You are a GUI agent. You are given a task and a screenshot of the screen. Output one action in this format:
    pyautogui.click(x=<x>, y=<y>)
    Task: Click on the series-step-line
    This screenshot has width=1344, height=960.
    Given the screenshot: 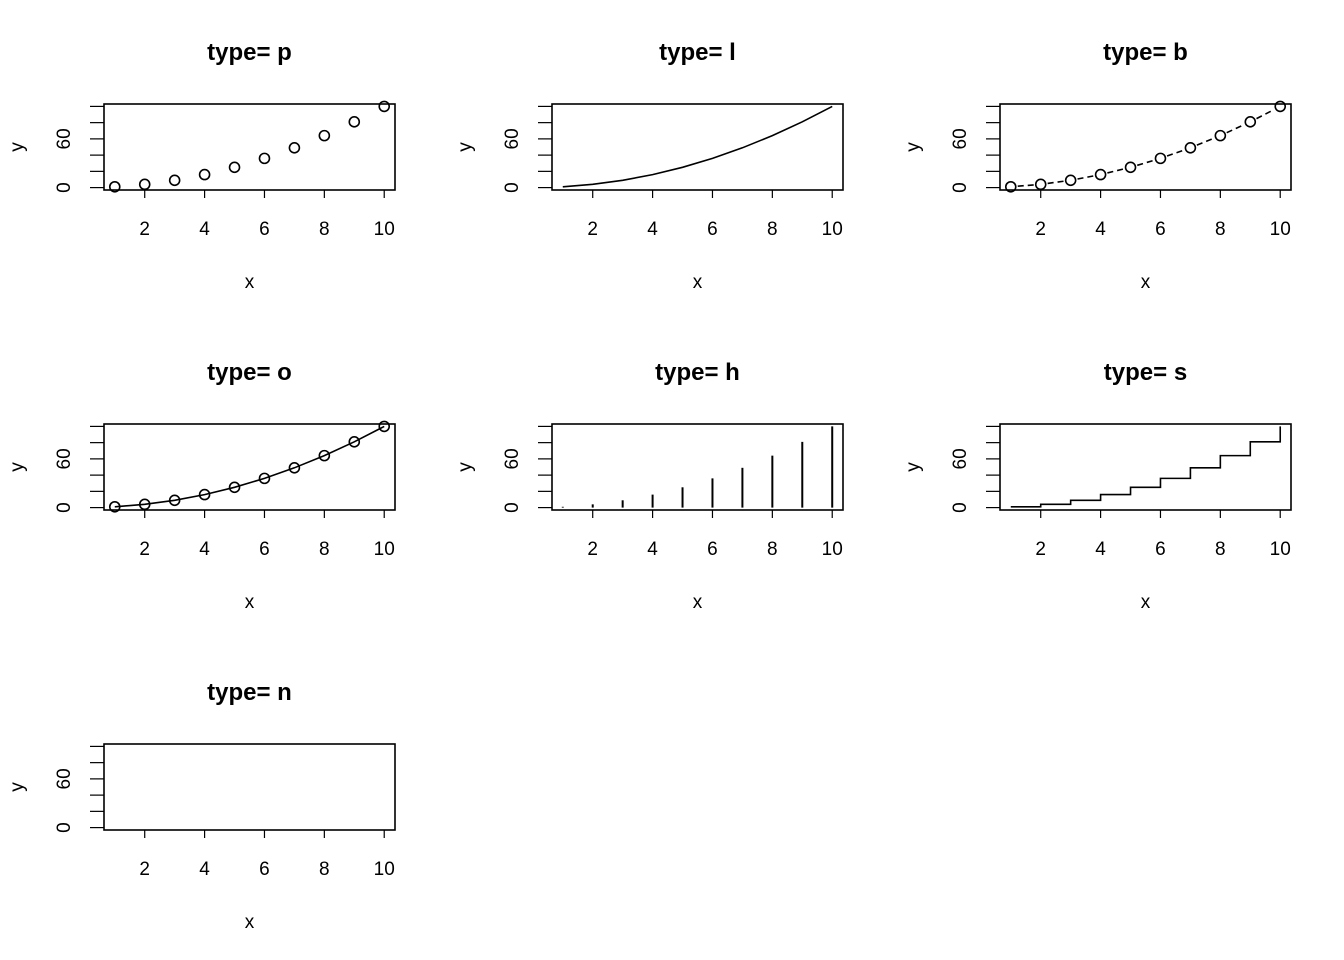 What is the action you would take?
    pyautogui.click(x=1146, y=467)
    